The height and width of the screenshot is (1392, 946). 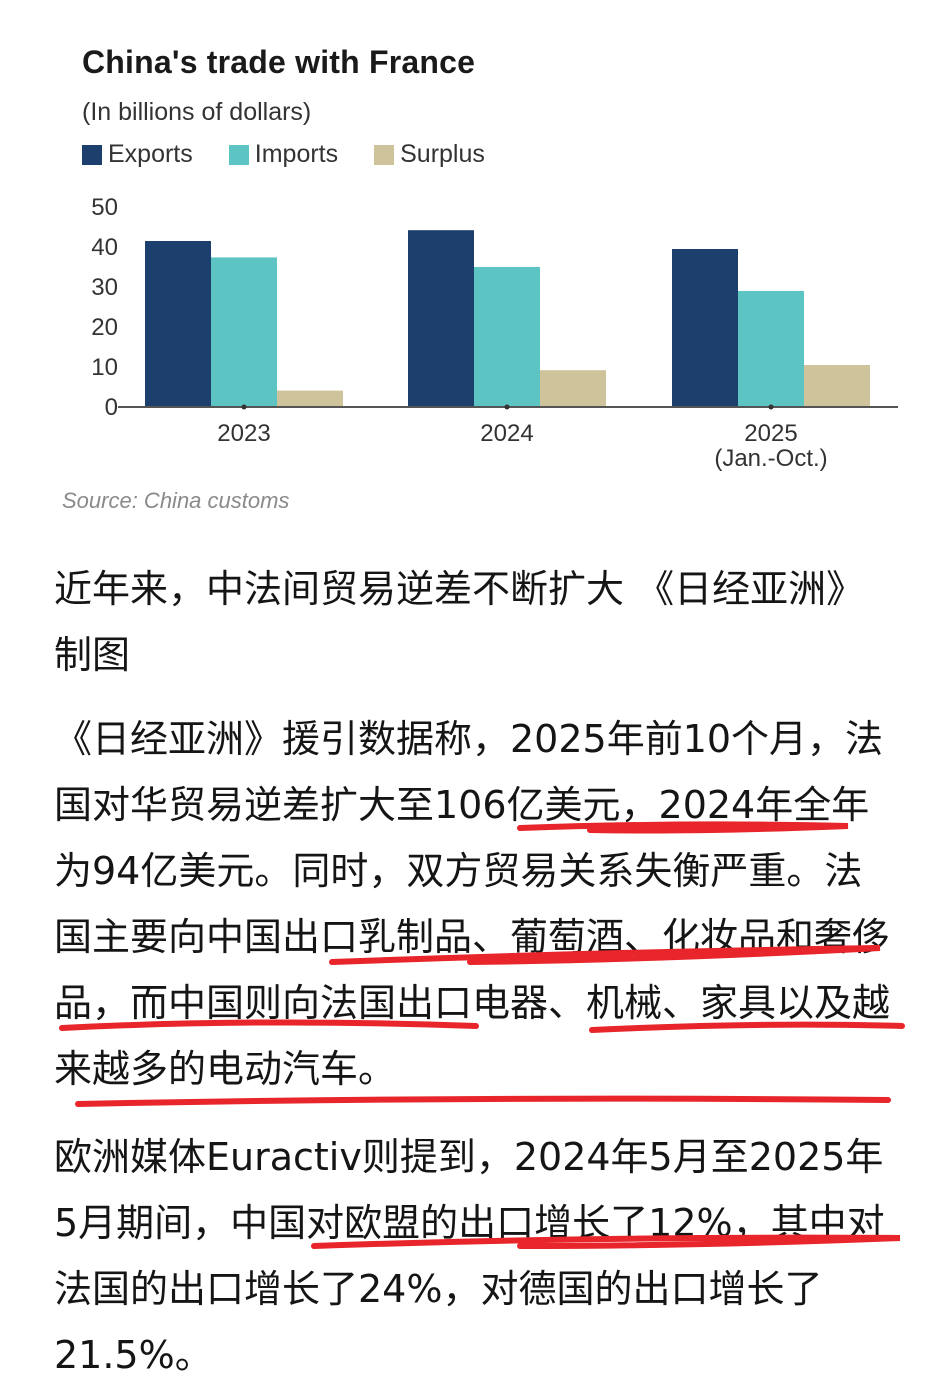 I want to click on y-tick-label: 40, so click(x=104, y=247).